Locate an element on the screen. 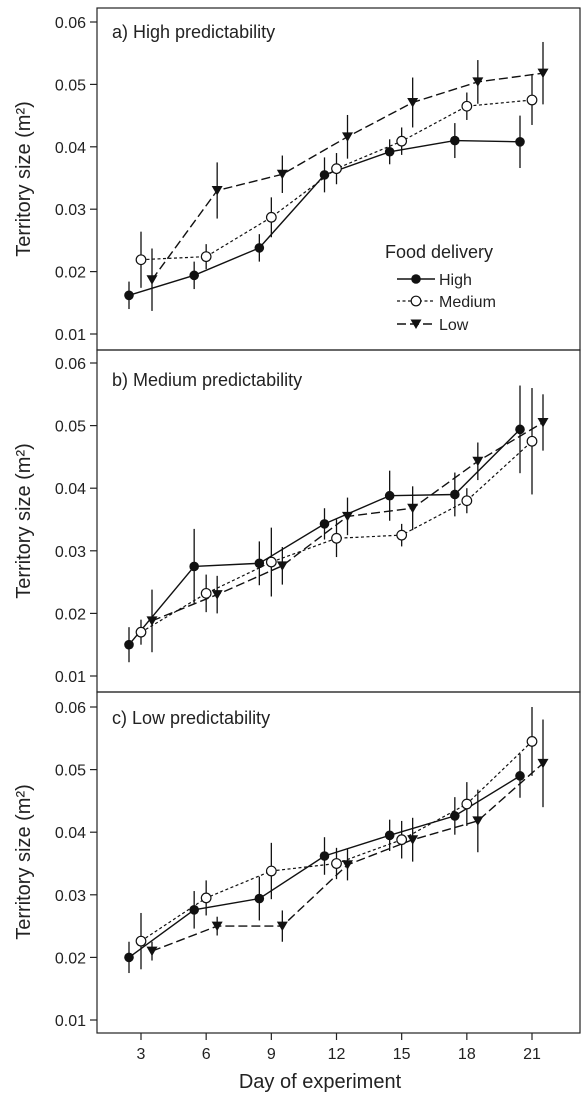  x-axis-label: Day of experiment is located at coordinates (320, 1082).